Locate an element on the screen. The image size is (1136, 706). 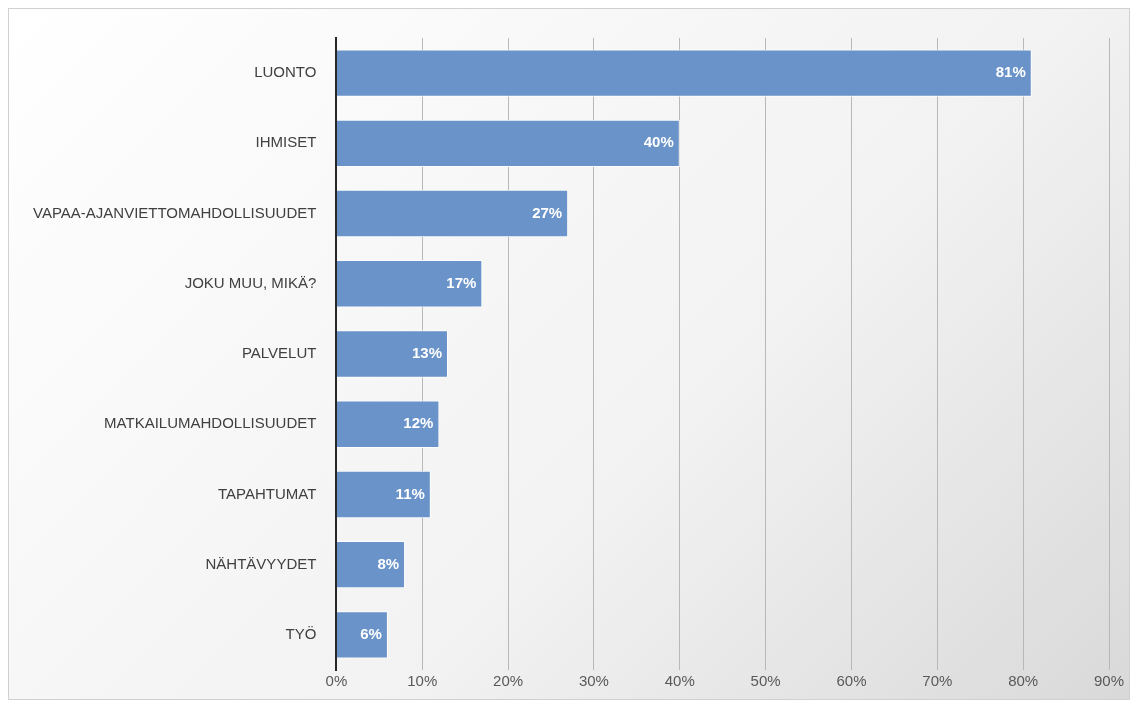
x-tick-label: 20% is located at coordinates (508, 681).